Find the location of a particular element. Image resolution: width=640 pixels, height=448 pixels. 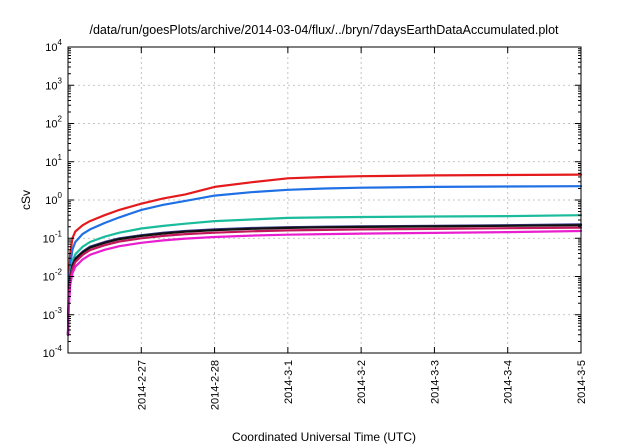

y-tick-label: 10⁰ is located at coordinates (53, 199).